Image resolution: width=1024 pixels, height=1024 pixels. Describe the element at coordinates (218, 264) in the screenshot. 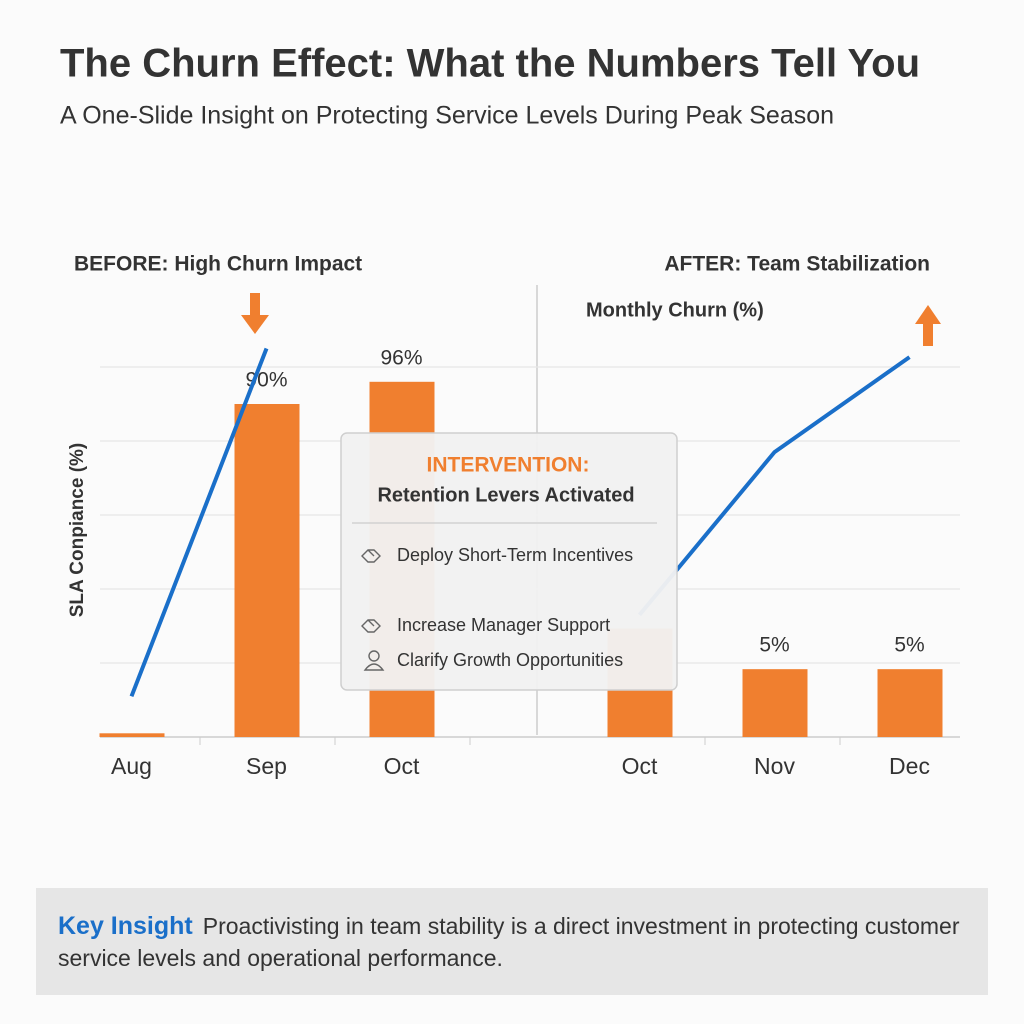

I see `panel-title: BEFORE: High Churn Impact` at that location.